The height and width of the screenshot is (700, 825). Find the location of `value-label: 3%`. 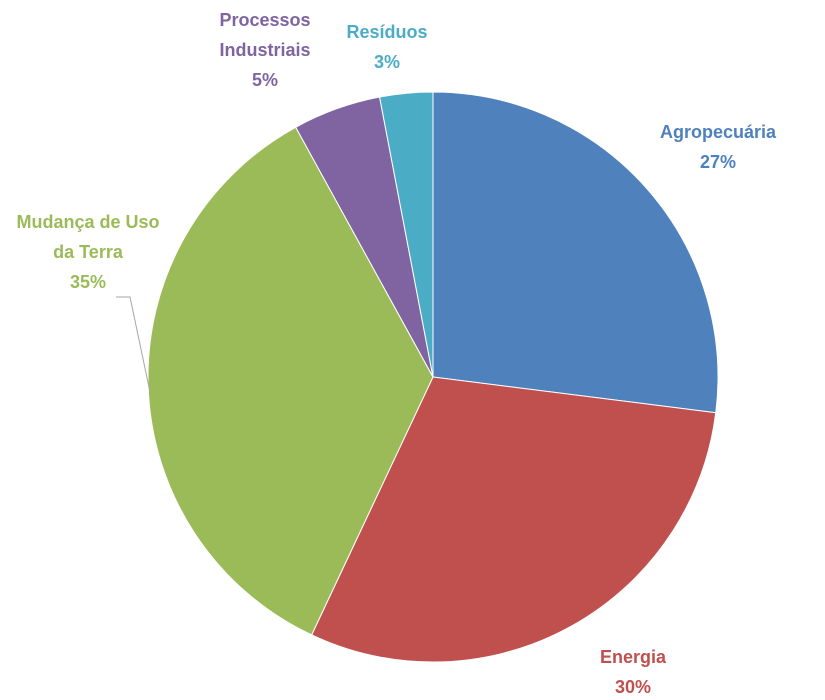

value-label: 3% is located at coordinates (386, 62).